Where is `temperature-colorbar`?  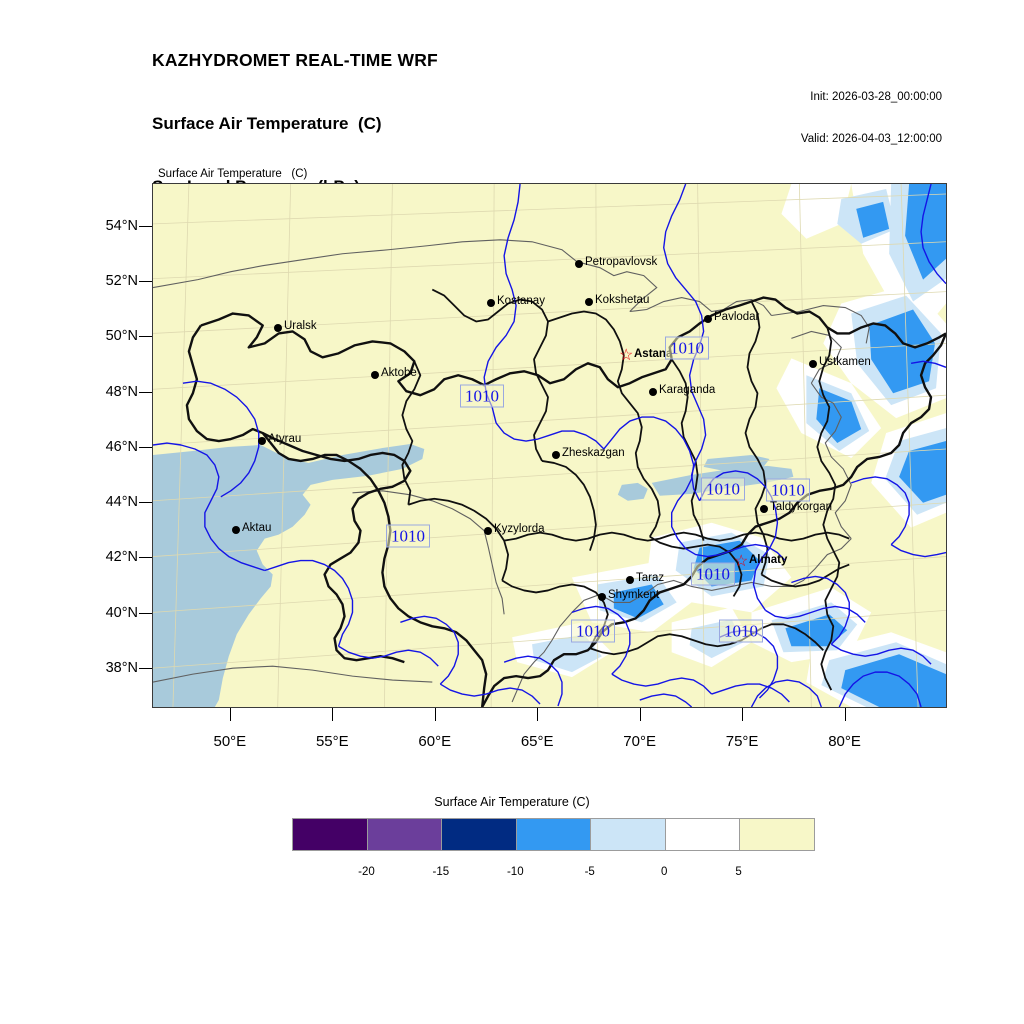
temperature-colorbar is located at coordinates (553, 834).